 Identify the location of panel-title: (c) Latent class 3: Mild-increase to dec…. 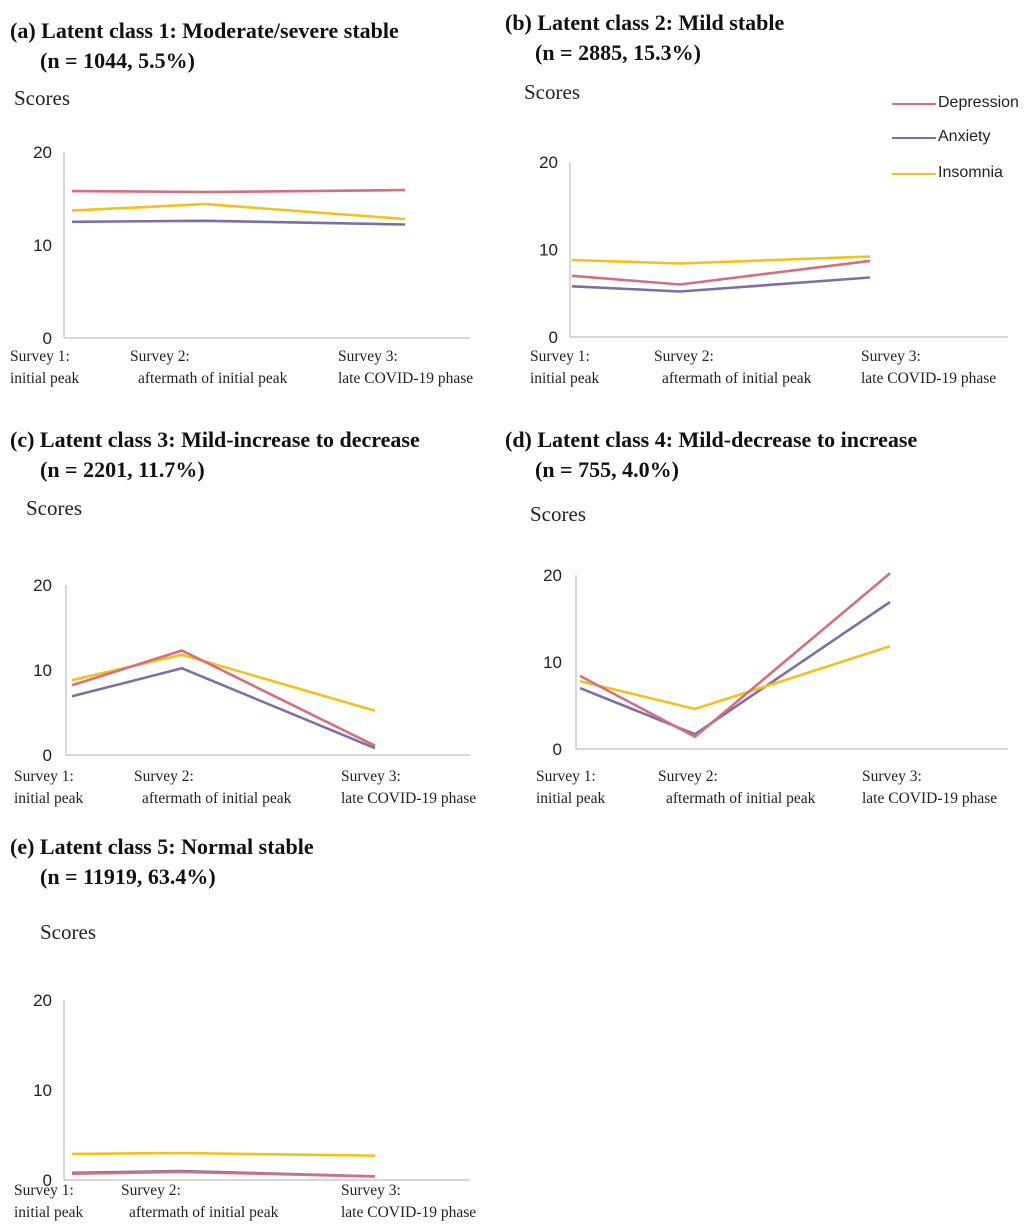
(215, 455).